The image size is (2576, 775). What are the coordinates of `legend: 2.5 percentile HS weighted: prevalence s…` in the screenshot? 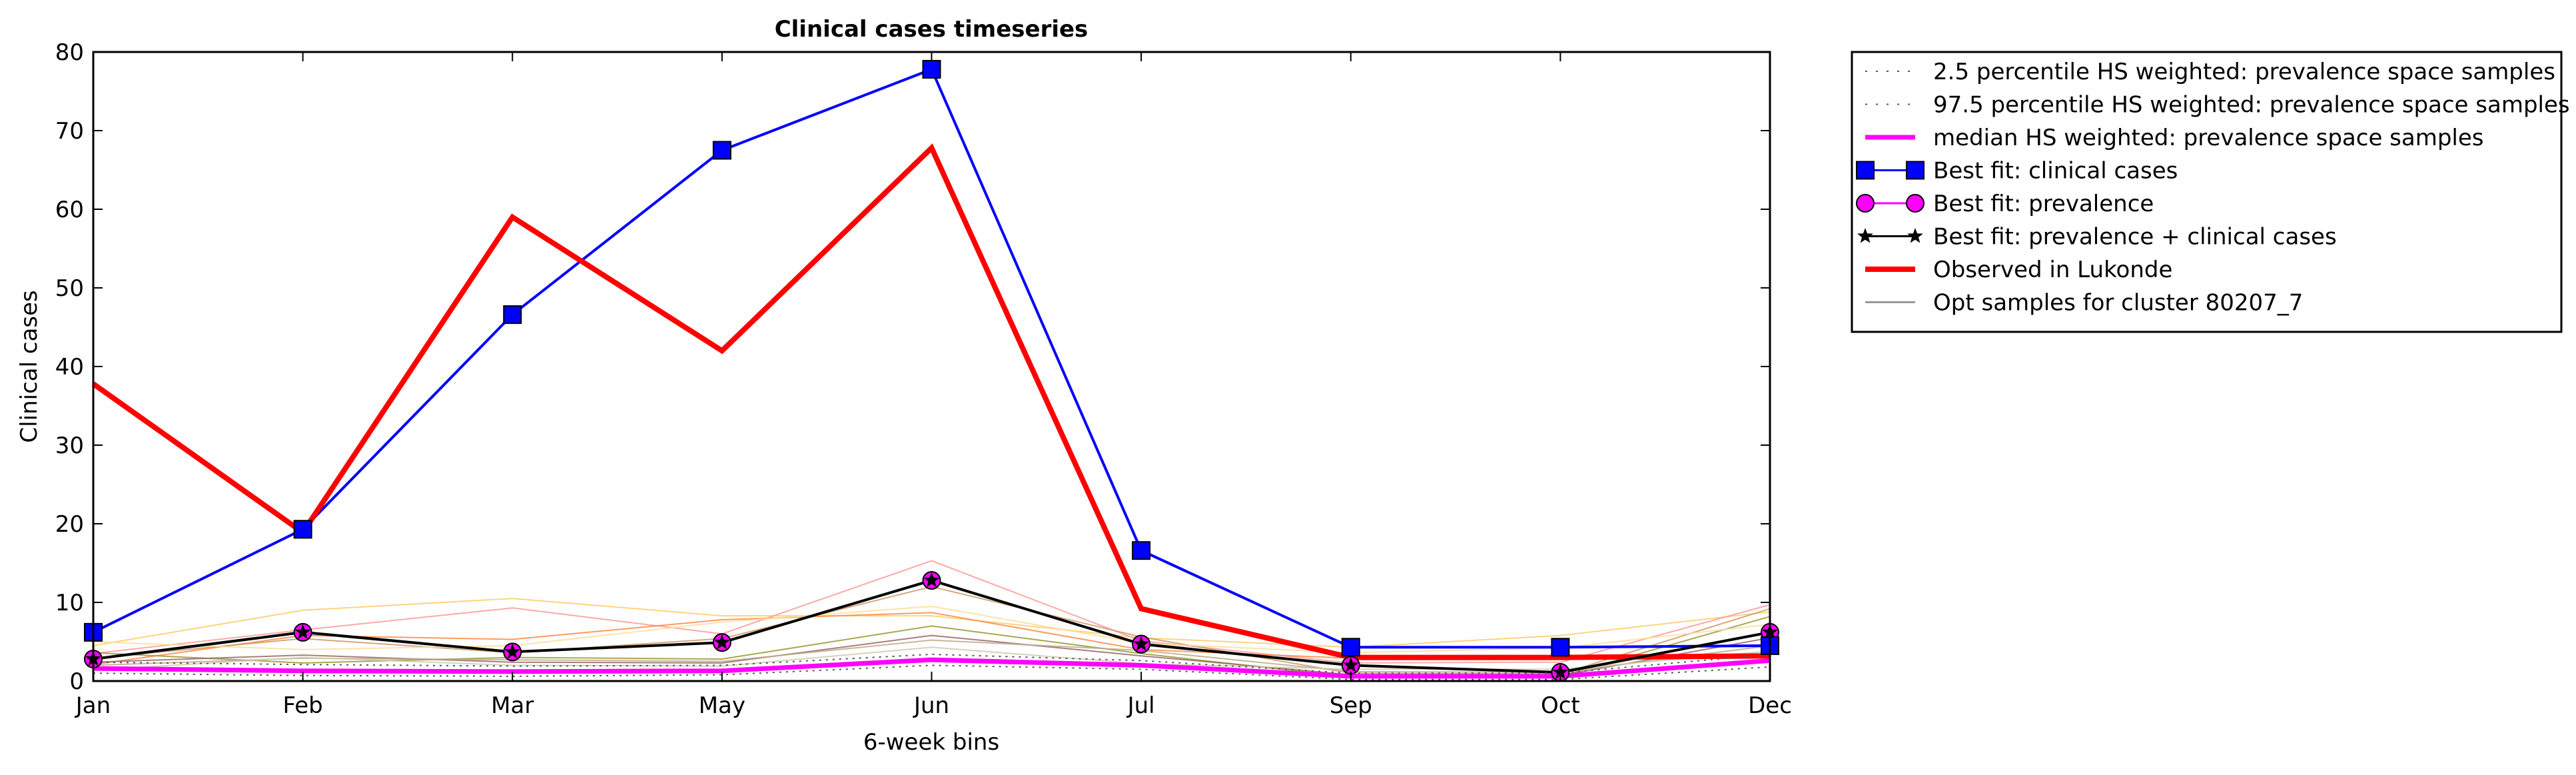 It's located at (2210, 192).